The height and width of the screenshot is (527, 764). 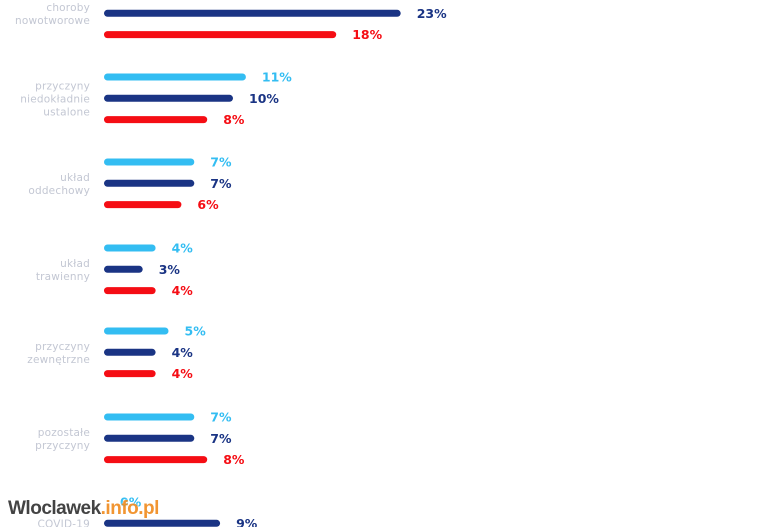 What do you see at coordinates (54, 508) in the screenshot?
I see `watermark-text-main: Wloclawek` at bounding box center [54, 508].